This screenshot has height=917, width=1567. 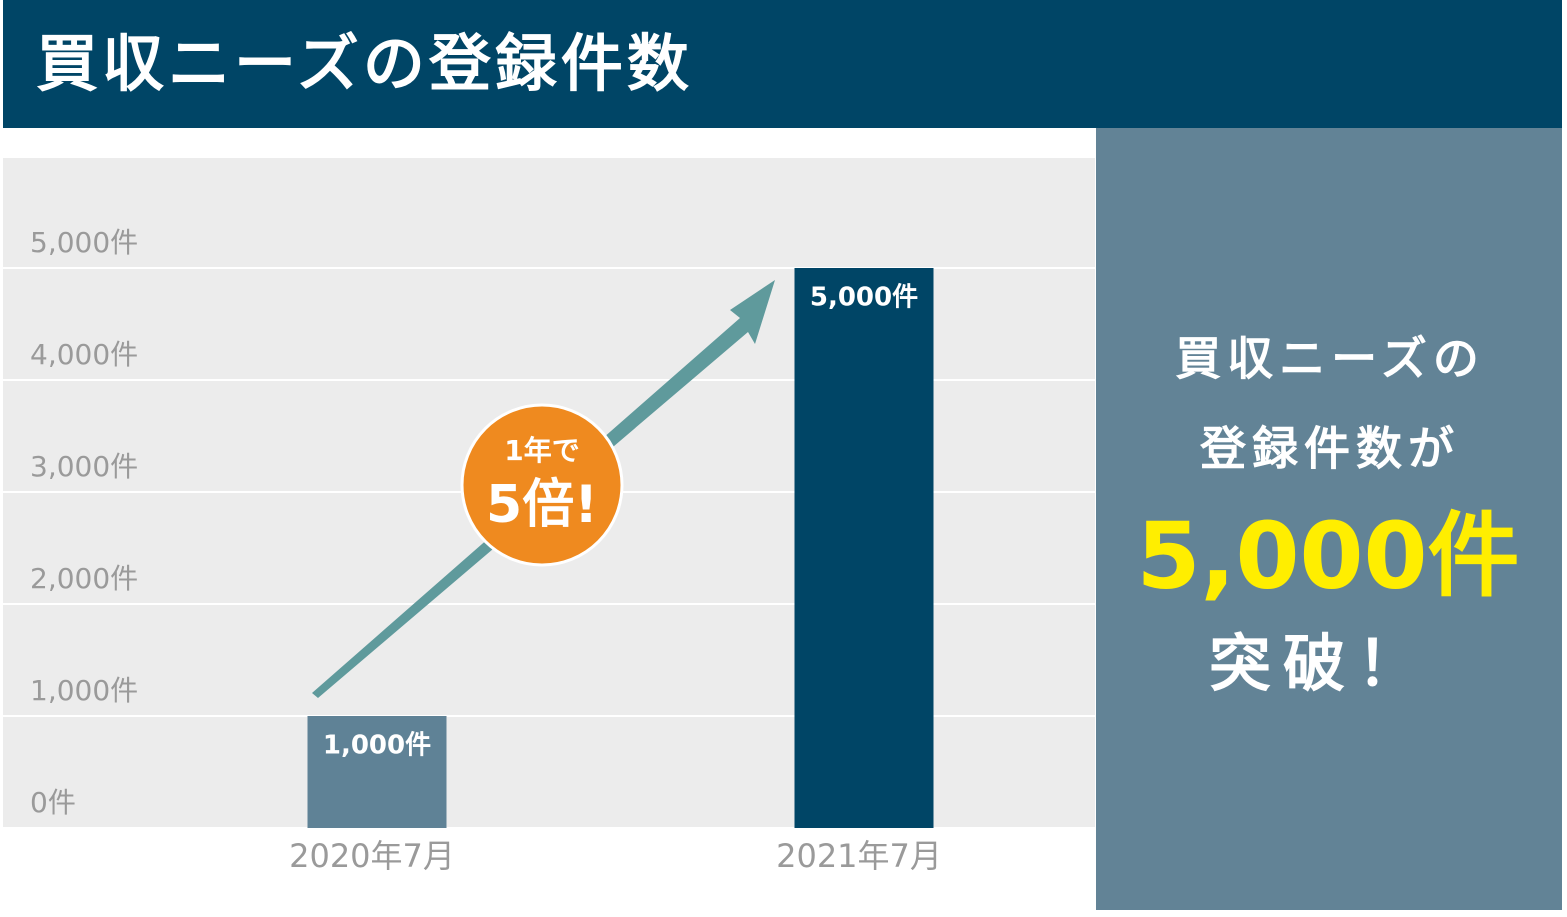 I want to click on y-tick-label: 1,000件, so click(x=84, y=690).